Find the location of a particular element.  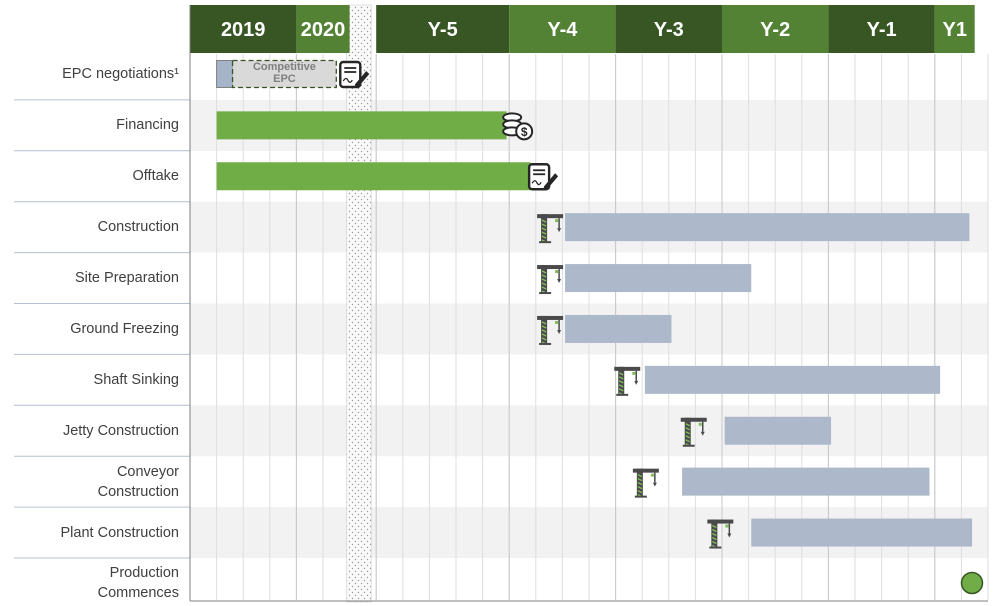

row-label: Production Commences is located at coordinates (138, 583).